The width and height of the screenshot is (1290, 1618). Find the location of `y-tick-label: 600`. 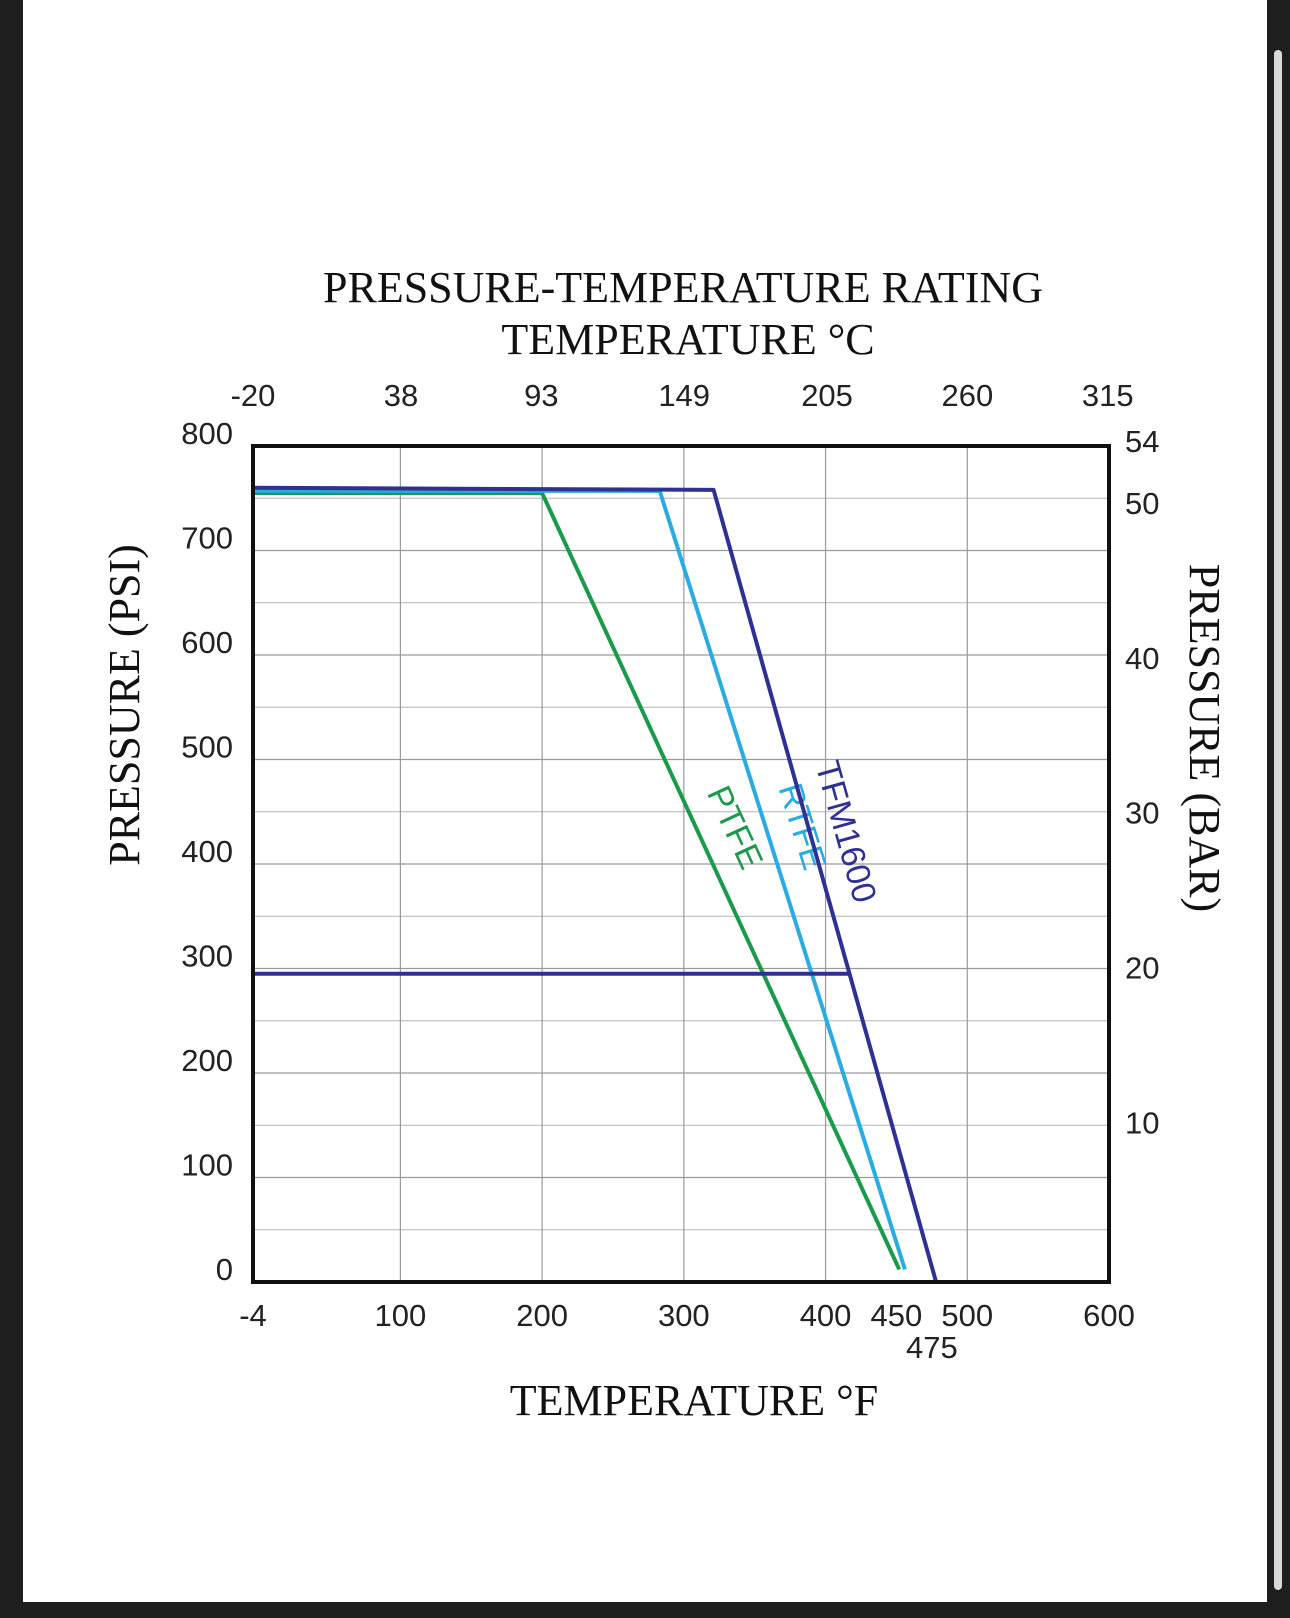

y-tick-label: 600 is located at coordinates (207, 642).